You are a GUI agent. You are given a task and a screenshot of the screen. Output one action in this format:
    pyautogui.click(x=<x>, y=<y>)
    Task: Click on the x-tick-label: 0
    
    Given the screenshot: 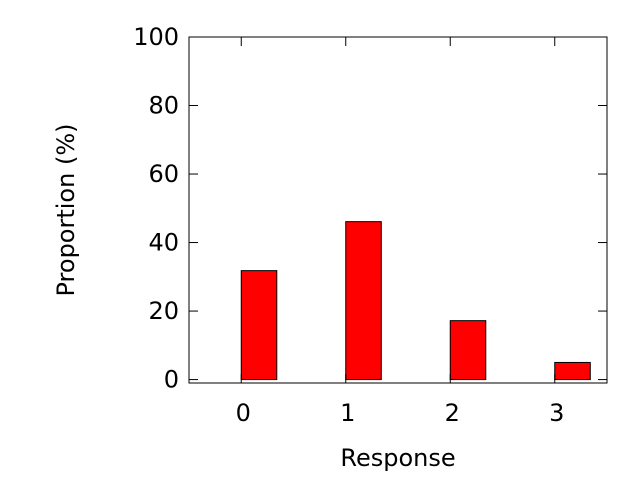 What is the action you would take?
    pyautogui.click(x=243, y=413)
    